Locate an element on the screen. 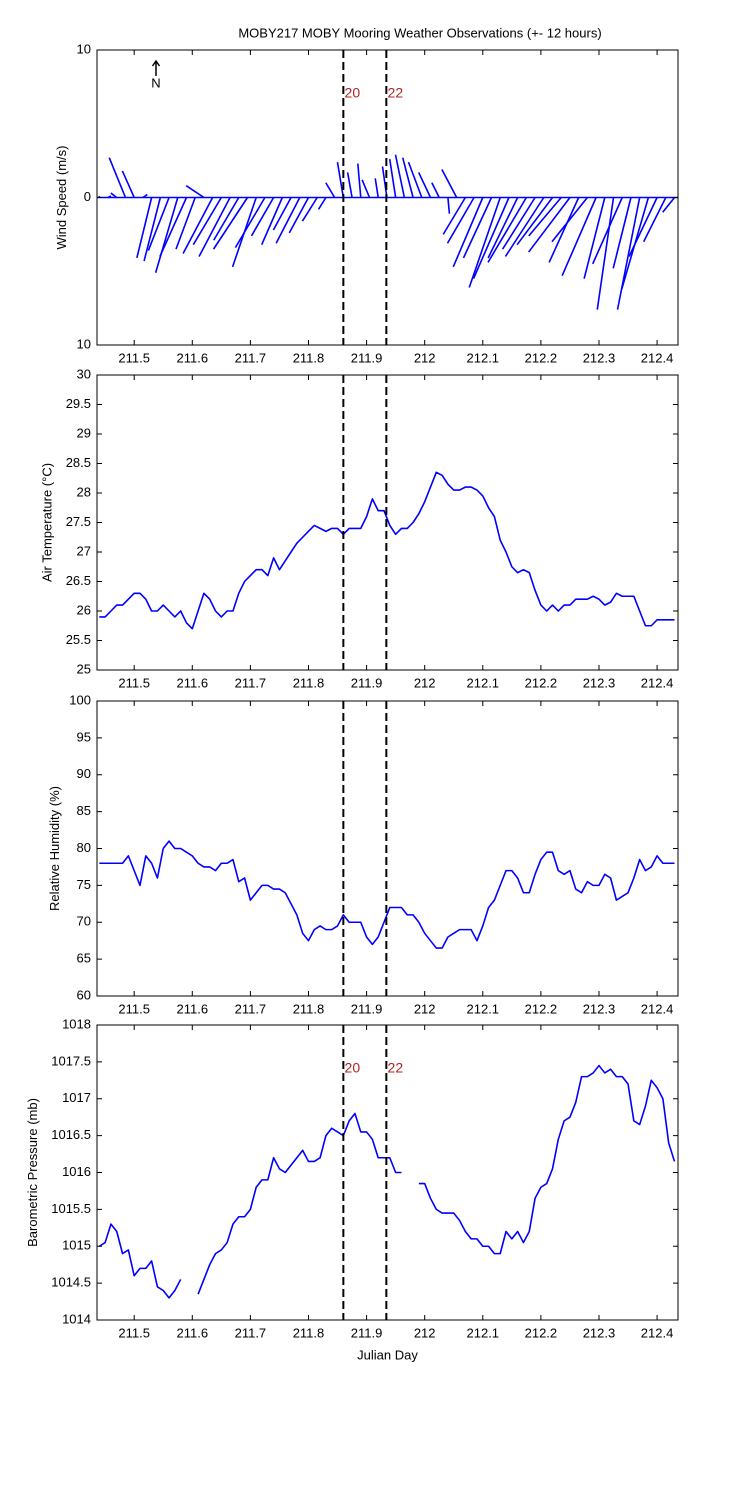 The width and height of the screenshot is (750, 1500). y-tick-label: 65 is located at coordinates (84, 958).